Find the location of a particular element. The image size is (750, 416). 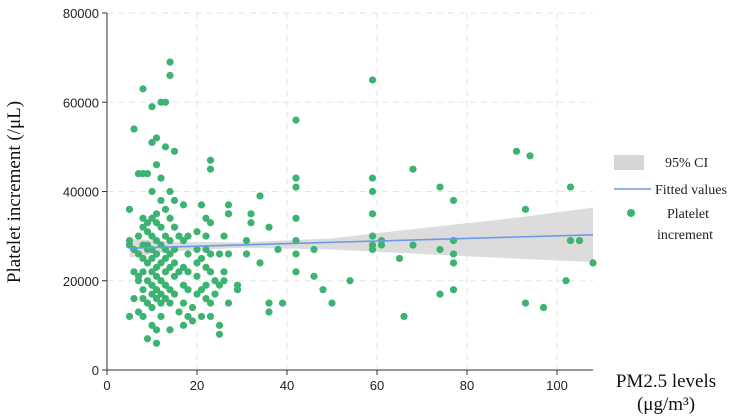

y-axis-title: Platelet increment (/μL) is located at coordinates (14, 192).